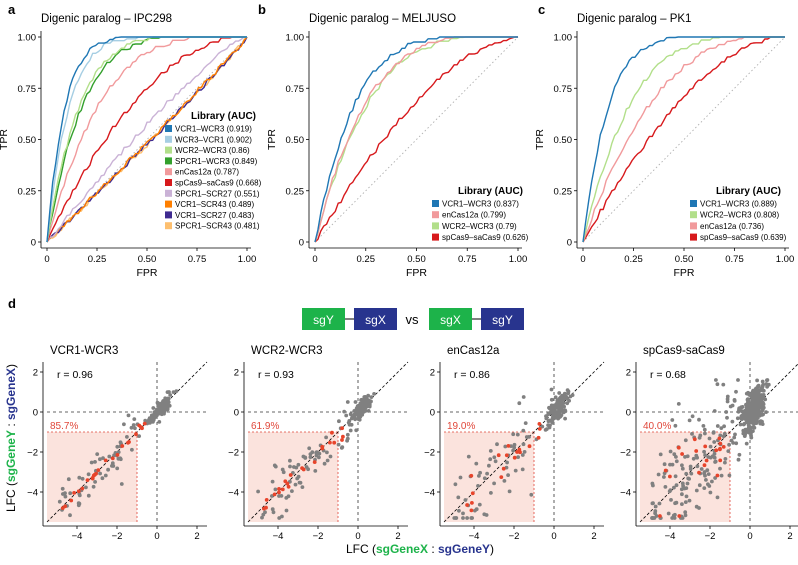 The width and height of the screenshot is (798, 565). I want to click on y-tick-label: −2, so click(429, 453).